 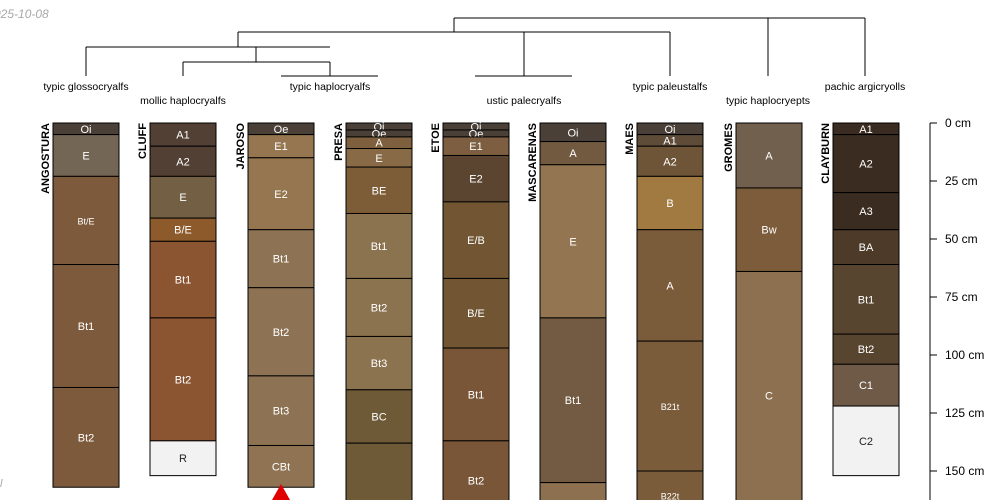 I want to click on taxon-label-typic-haplocryepts: typic haplocryepts, so click(x=768, y=101).